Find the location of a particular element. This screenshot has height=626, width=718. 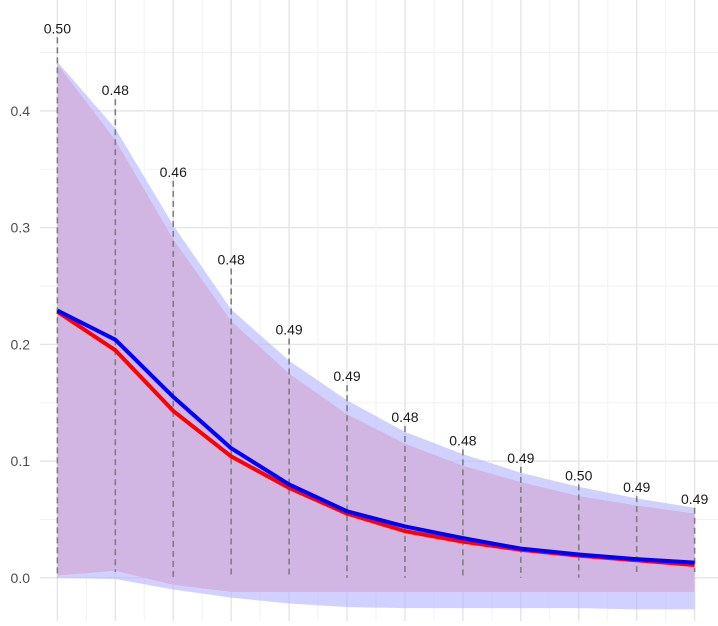

annotation-value-label: 0.46 is located at coordinates (173, 172).